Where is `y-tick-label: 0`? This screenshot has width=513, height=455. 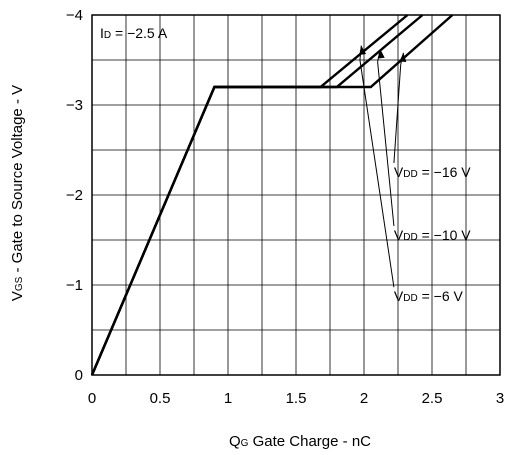 y-tick-label: 0 is located at coordinates (79, 375).